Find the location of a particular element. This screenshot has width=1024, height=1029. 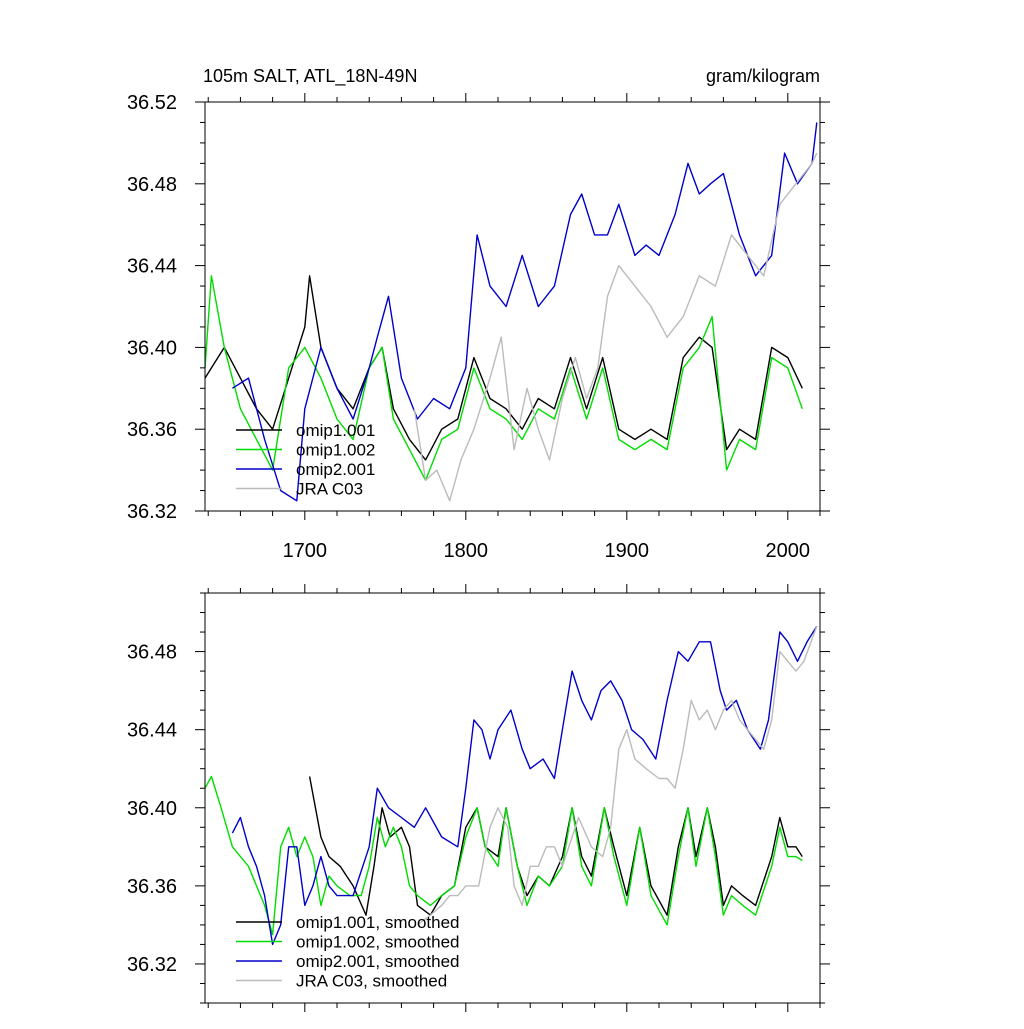

y-tick-label: 36.52 is located at coordinates (152, 103).